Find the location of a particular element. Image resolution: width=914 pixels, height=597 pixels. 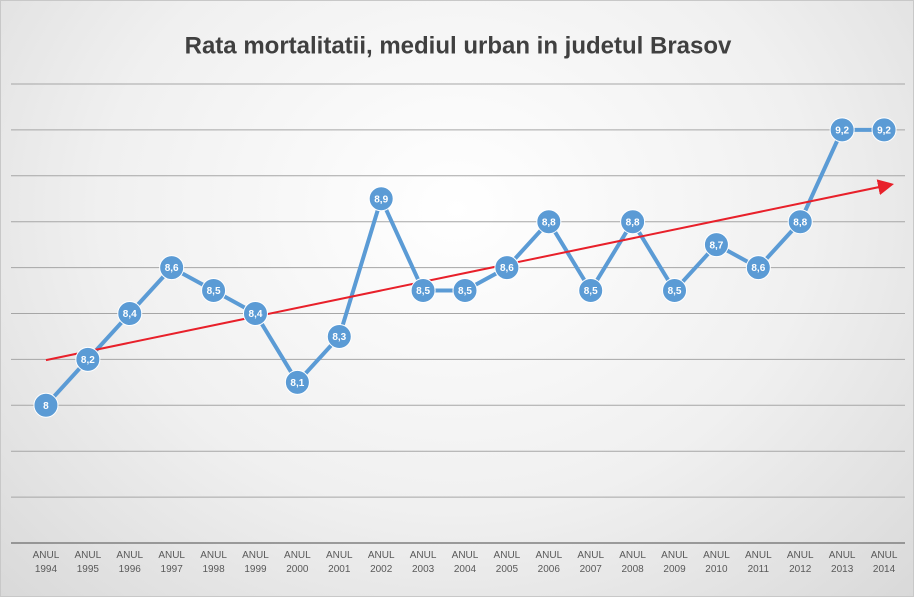

x-tick-label: ANUL 1999 is located at coordinates (255, 562).